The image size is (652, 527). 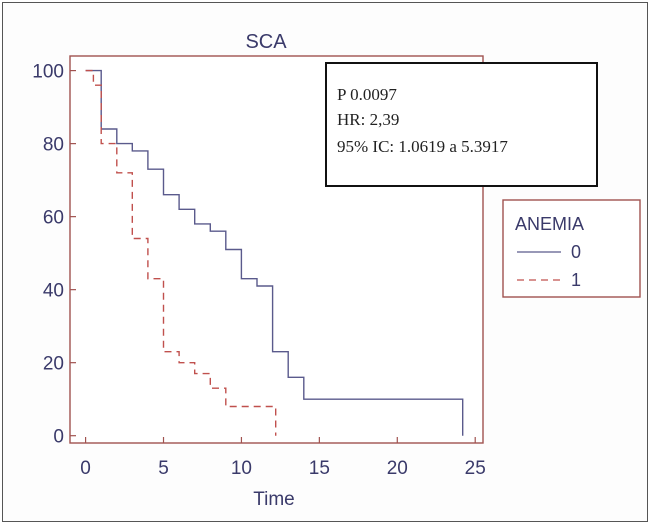 I want to click on legend-title: ANEMIA, so click(x=549, y=224).